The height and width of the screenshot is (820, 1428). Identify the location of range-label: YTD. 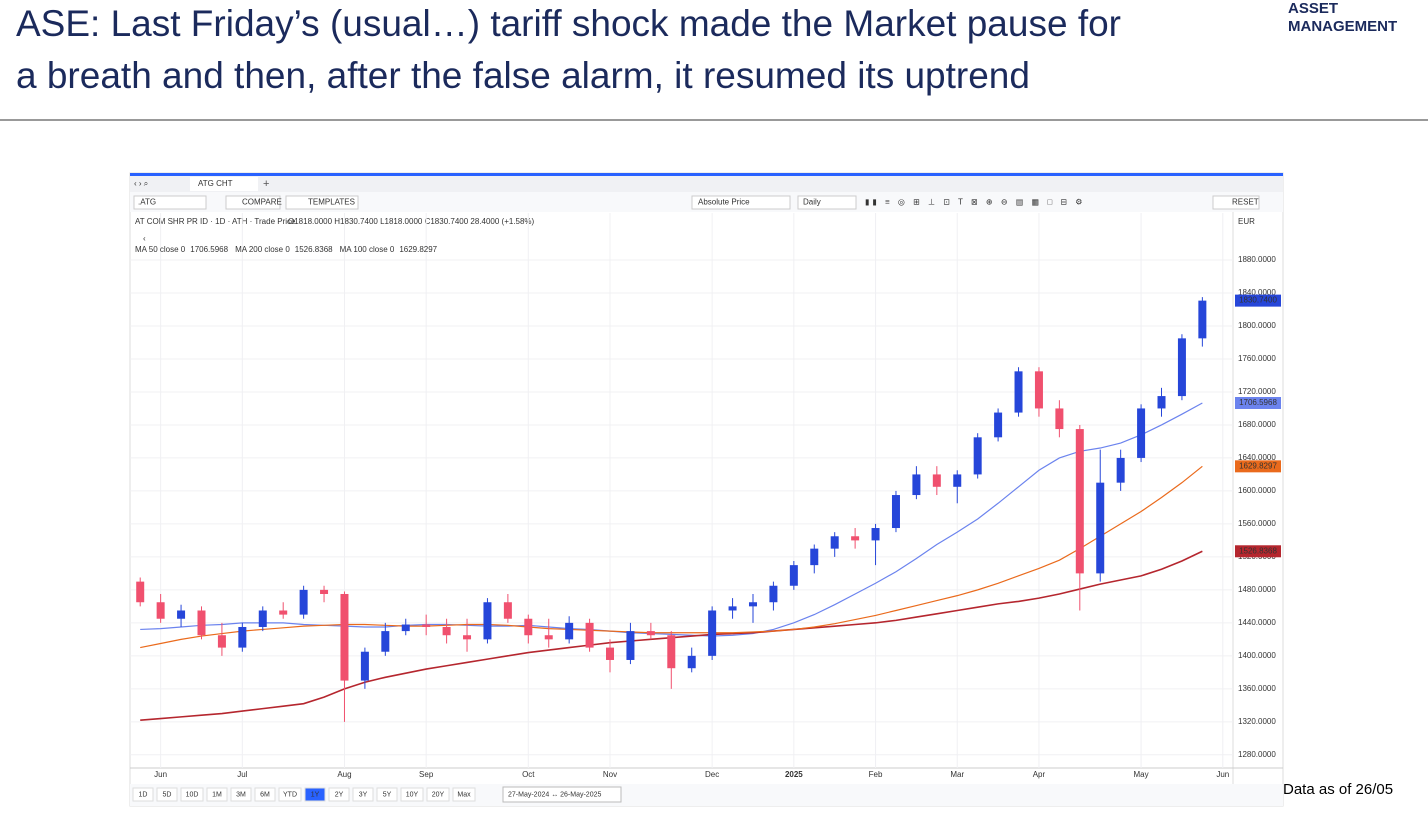
(290, 794).